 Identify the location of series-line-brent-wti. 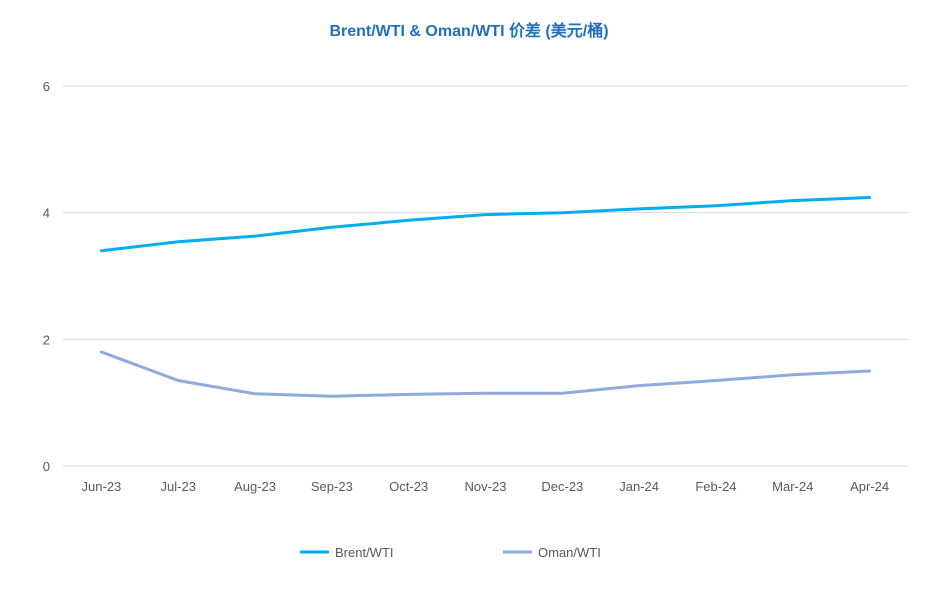
(485, 224).